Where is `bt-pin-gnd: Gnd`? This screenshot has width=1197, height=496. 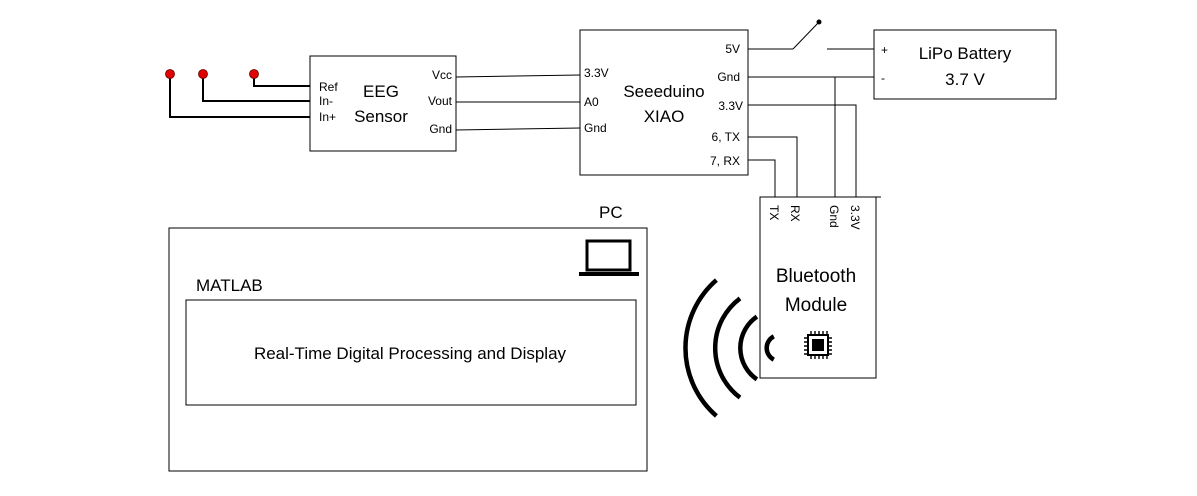
bt-pin-gnd: Gnd is located at coordinates (834, 216).